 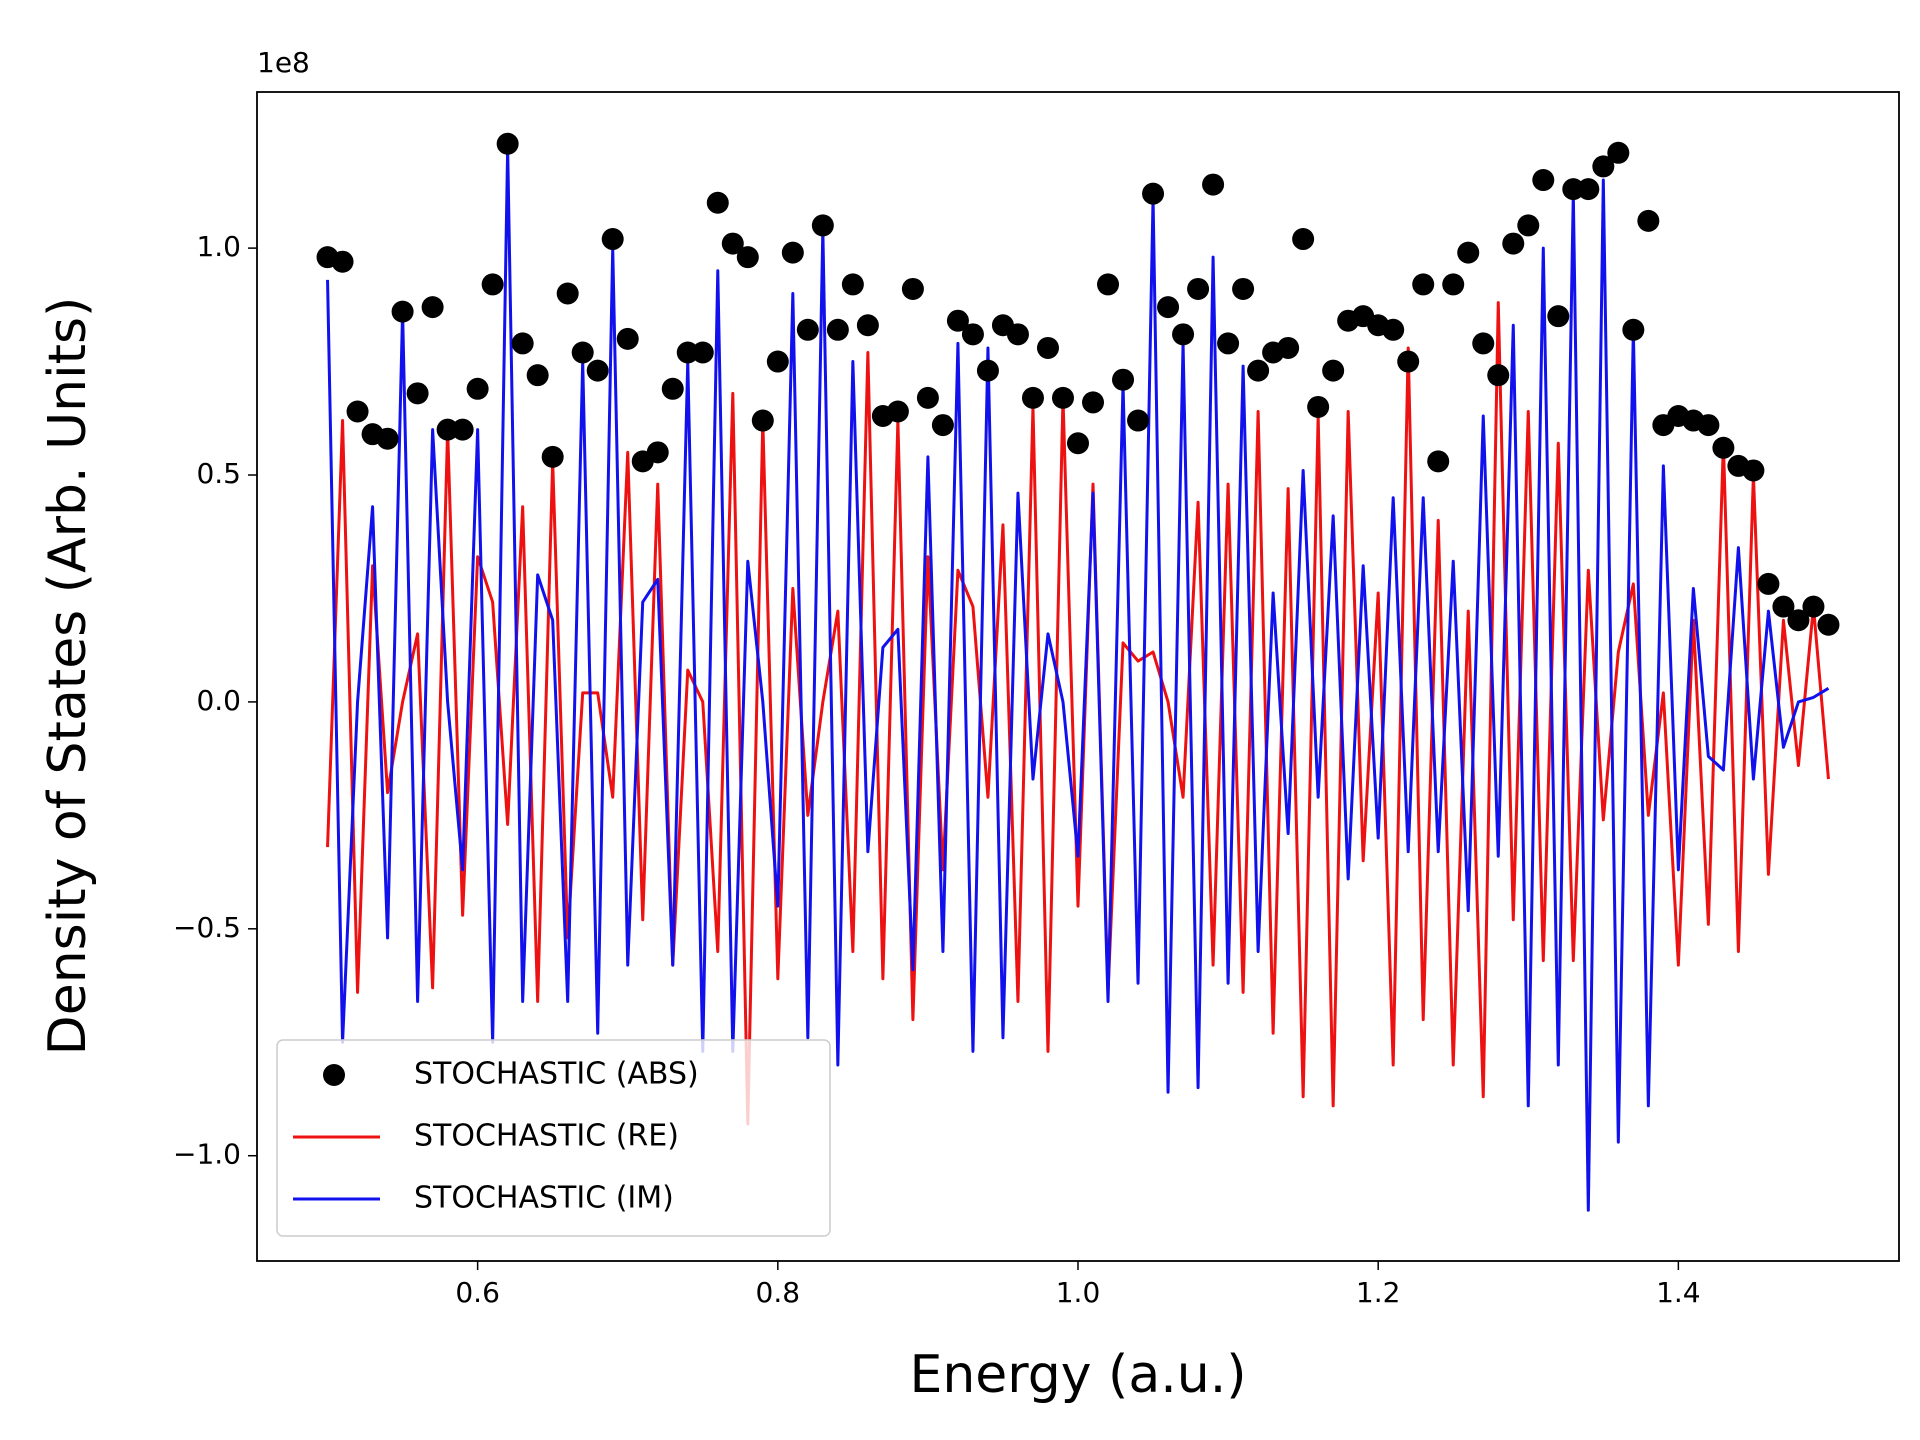 I want to click on x-tick-label: 0.6, so click(x=477, y=1292).